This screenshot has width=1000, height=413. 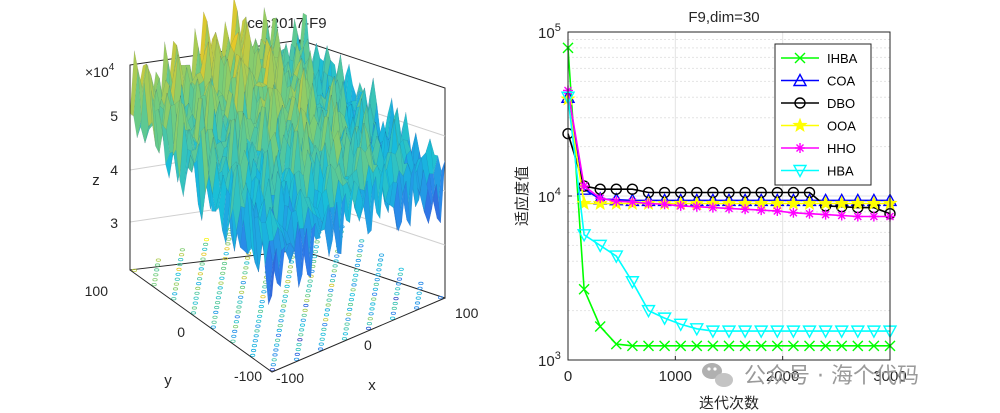 I want to click on x-axis-label: 迭代次数, so click(x=729, y=403).